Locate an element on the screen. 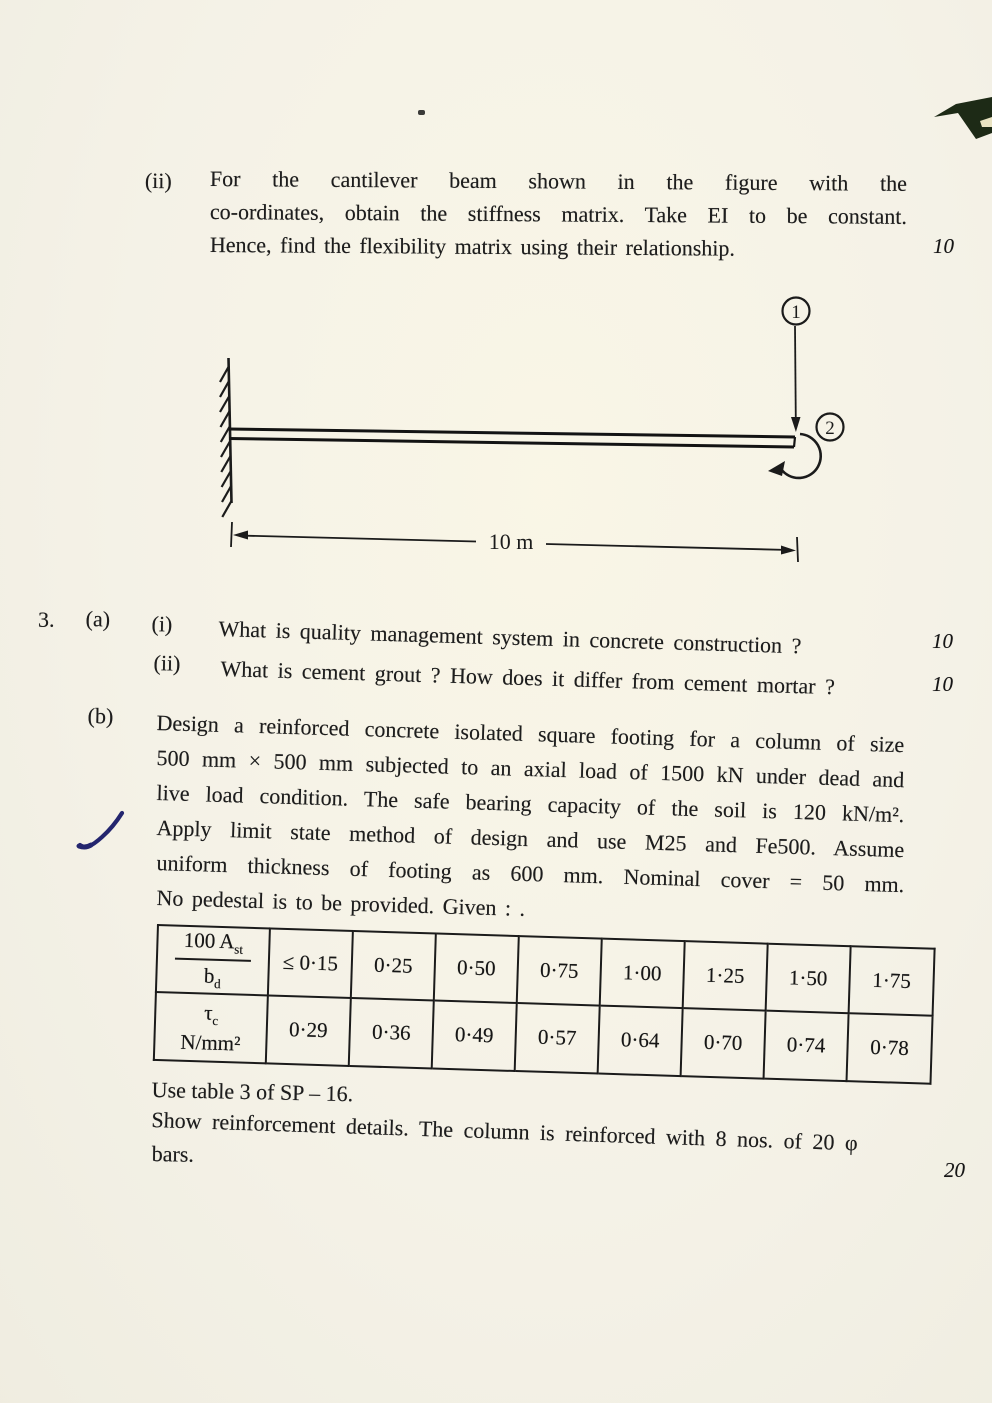 This screenshot has width=992, height=1403. tau-value: 0·74 is located at coordinates (806, 1046).